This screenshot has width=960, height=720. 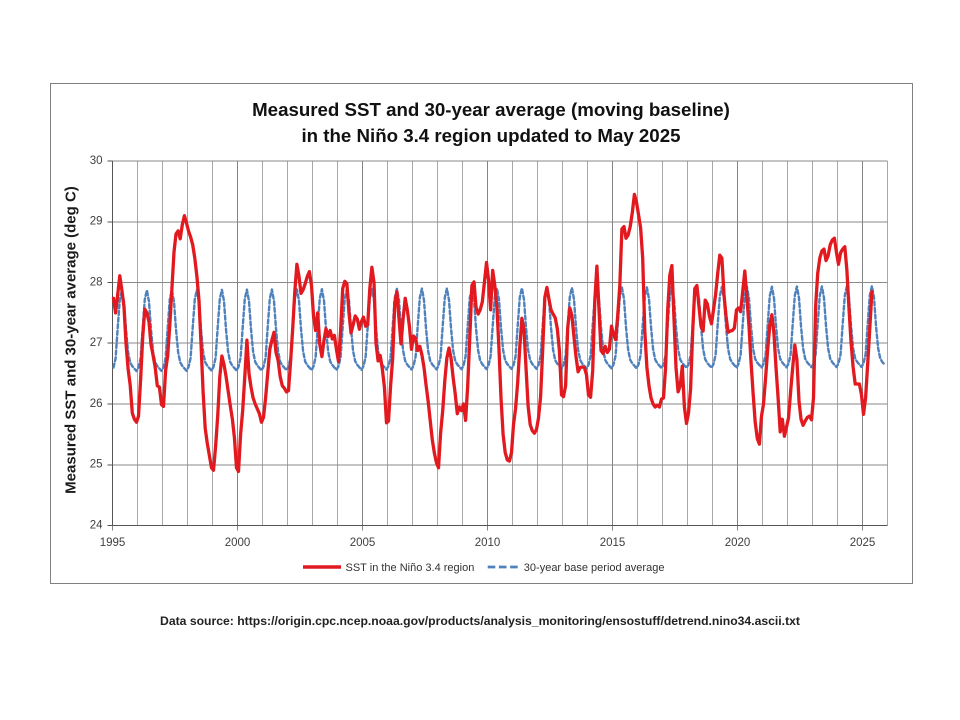 What do you see at coordinates (410, 568) in the screenshot?
I see `svg-text: SST in the Niño 3.4 region` at bounding box center [410, 568].